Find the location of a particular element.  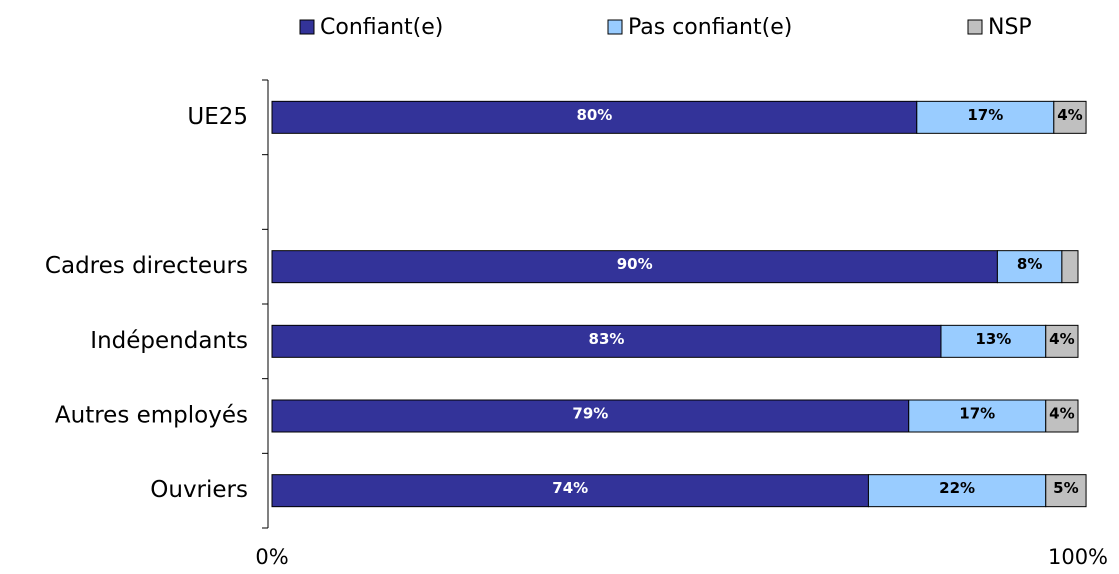

data-label: 8% is located at coordinates (1029, 264).